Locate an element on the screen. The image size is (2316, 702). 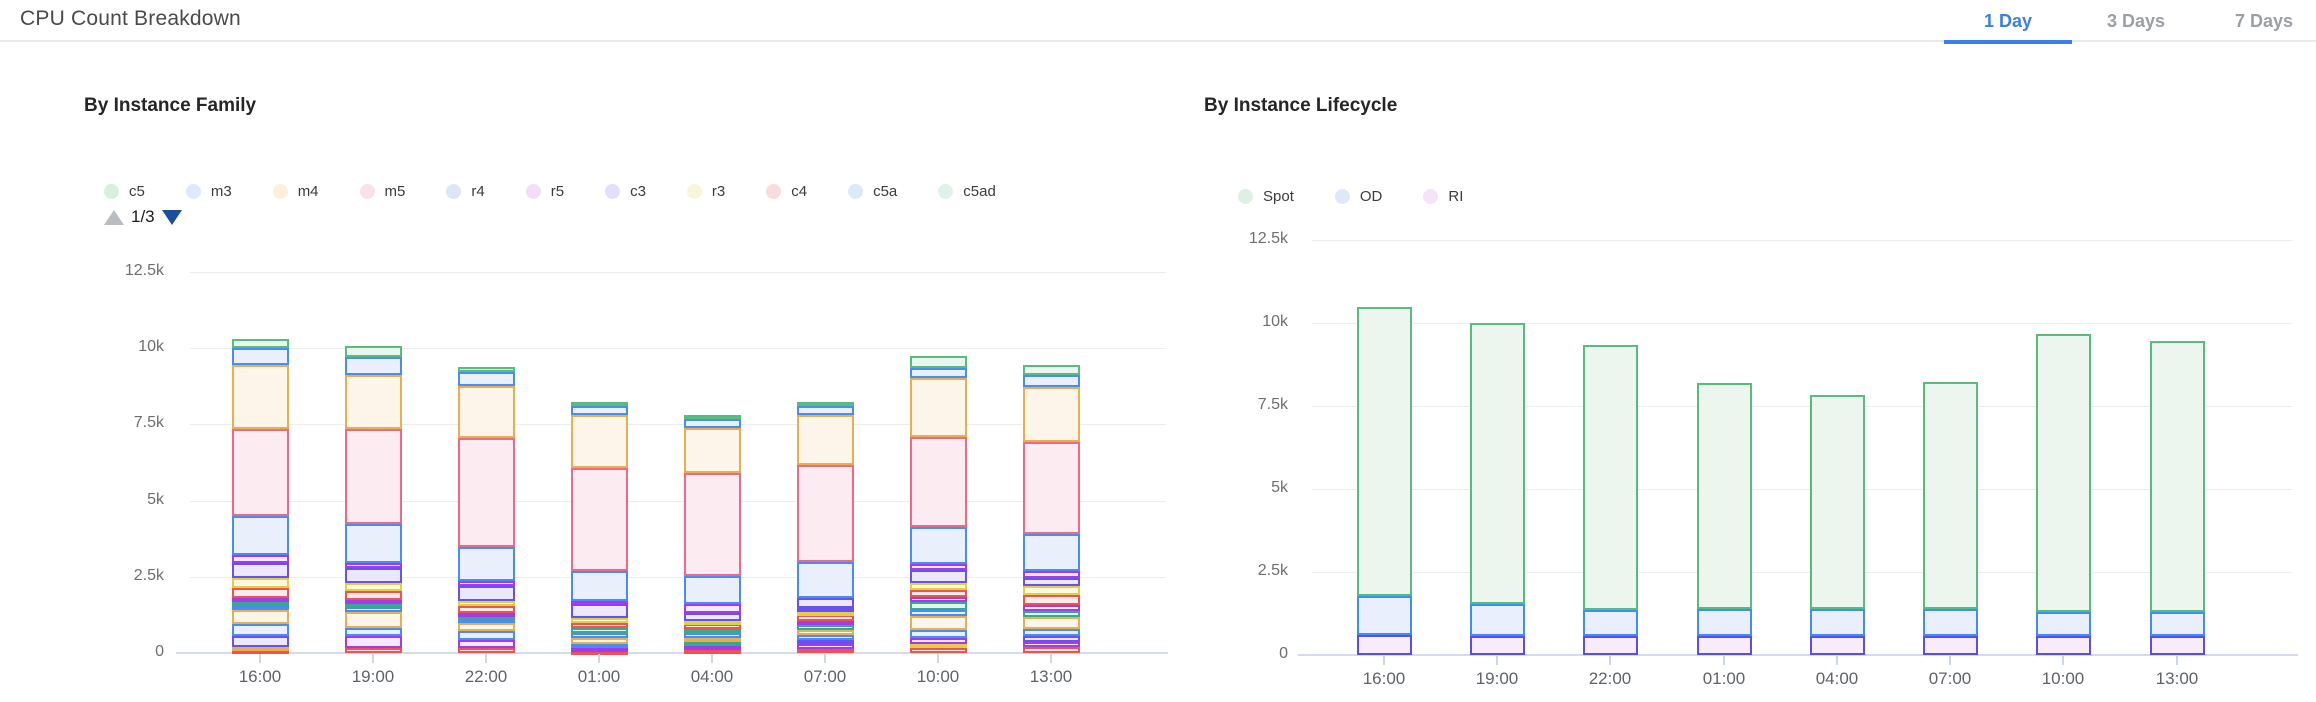
tab-7-days: 7 Days is located at coordinates (2264, 20).